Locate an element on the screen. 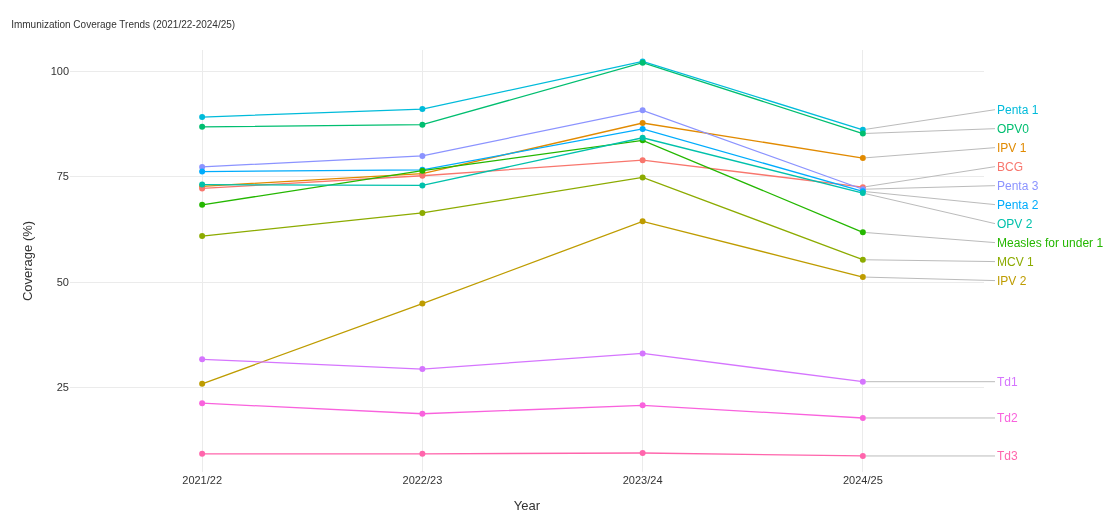 This screenshot has height=522, width=1114. text: Penta 3 is located at coordinates (1018, 186).